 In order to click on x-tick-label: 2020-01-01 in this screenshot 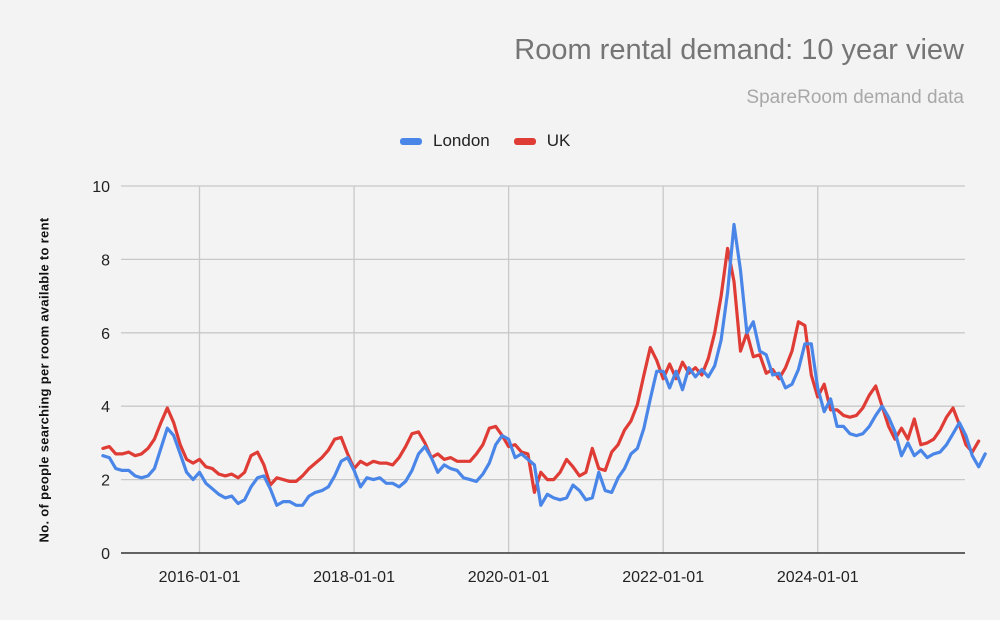, I will do `click(509, 577)`.